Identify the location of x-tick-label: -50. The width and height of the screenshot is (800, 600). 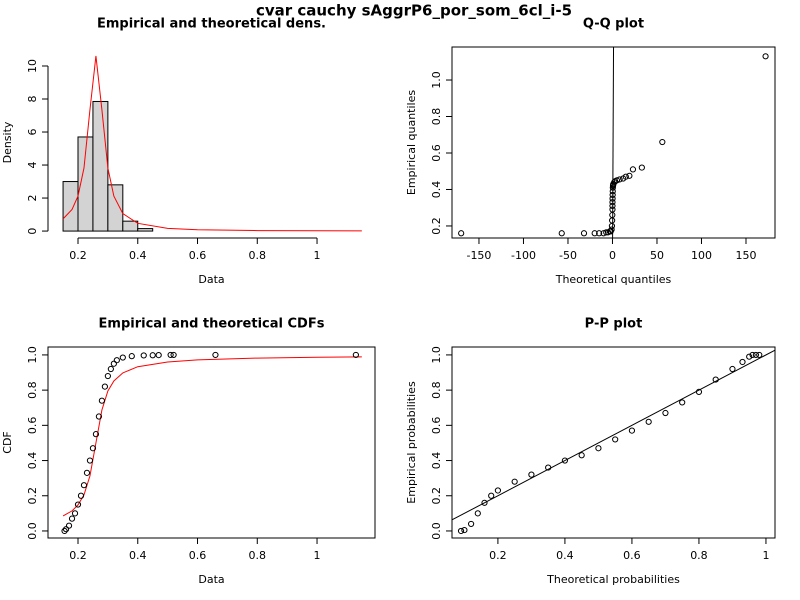
(568, 255).